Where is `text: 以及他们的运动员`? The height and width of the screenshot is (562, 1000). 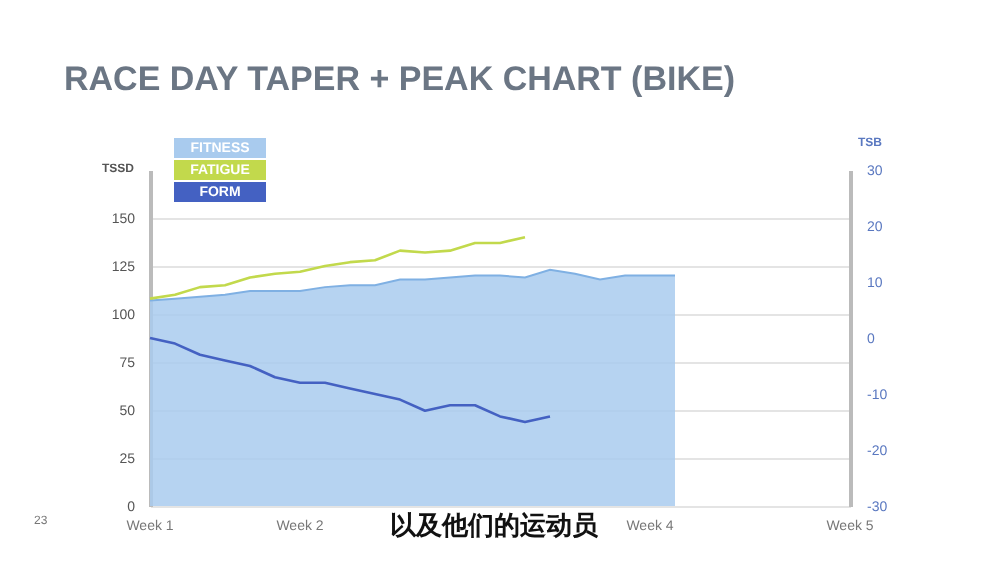 text: 以及他们的运动员 is located at coordinates (495, 526).